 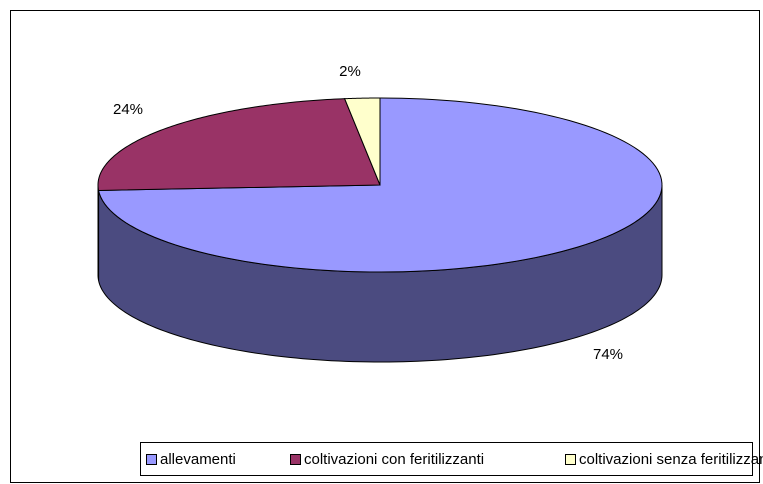 I want to click on data-label: 24%, so click(x=128, y=109).